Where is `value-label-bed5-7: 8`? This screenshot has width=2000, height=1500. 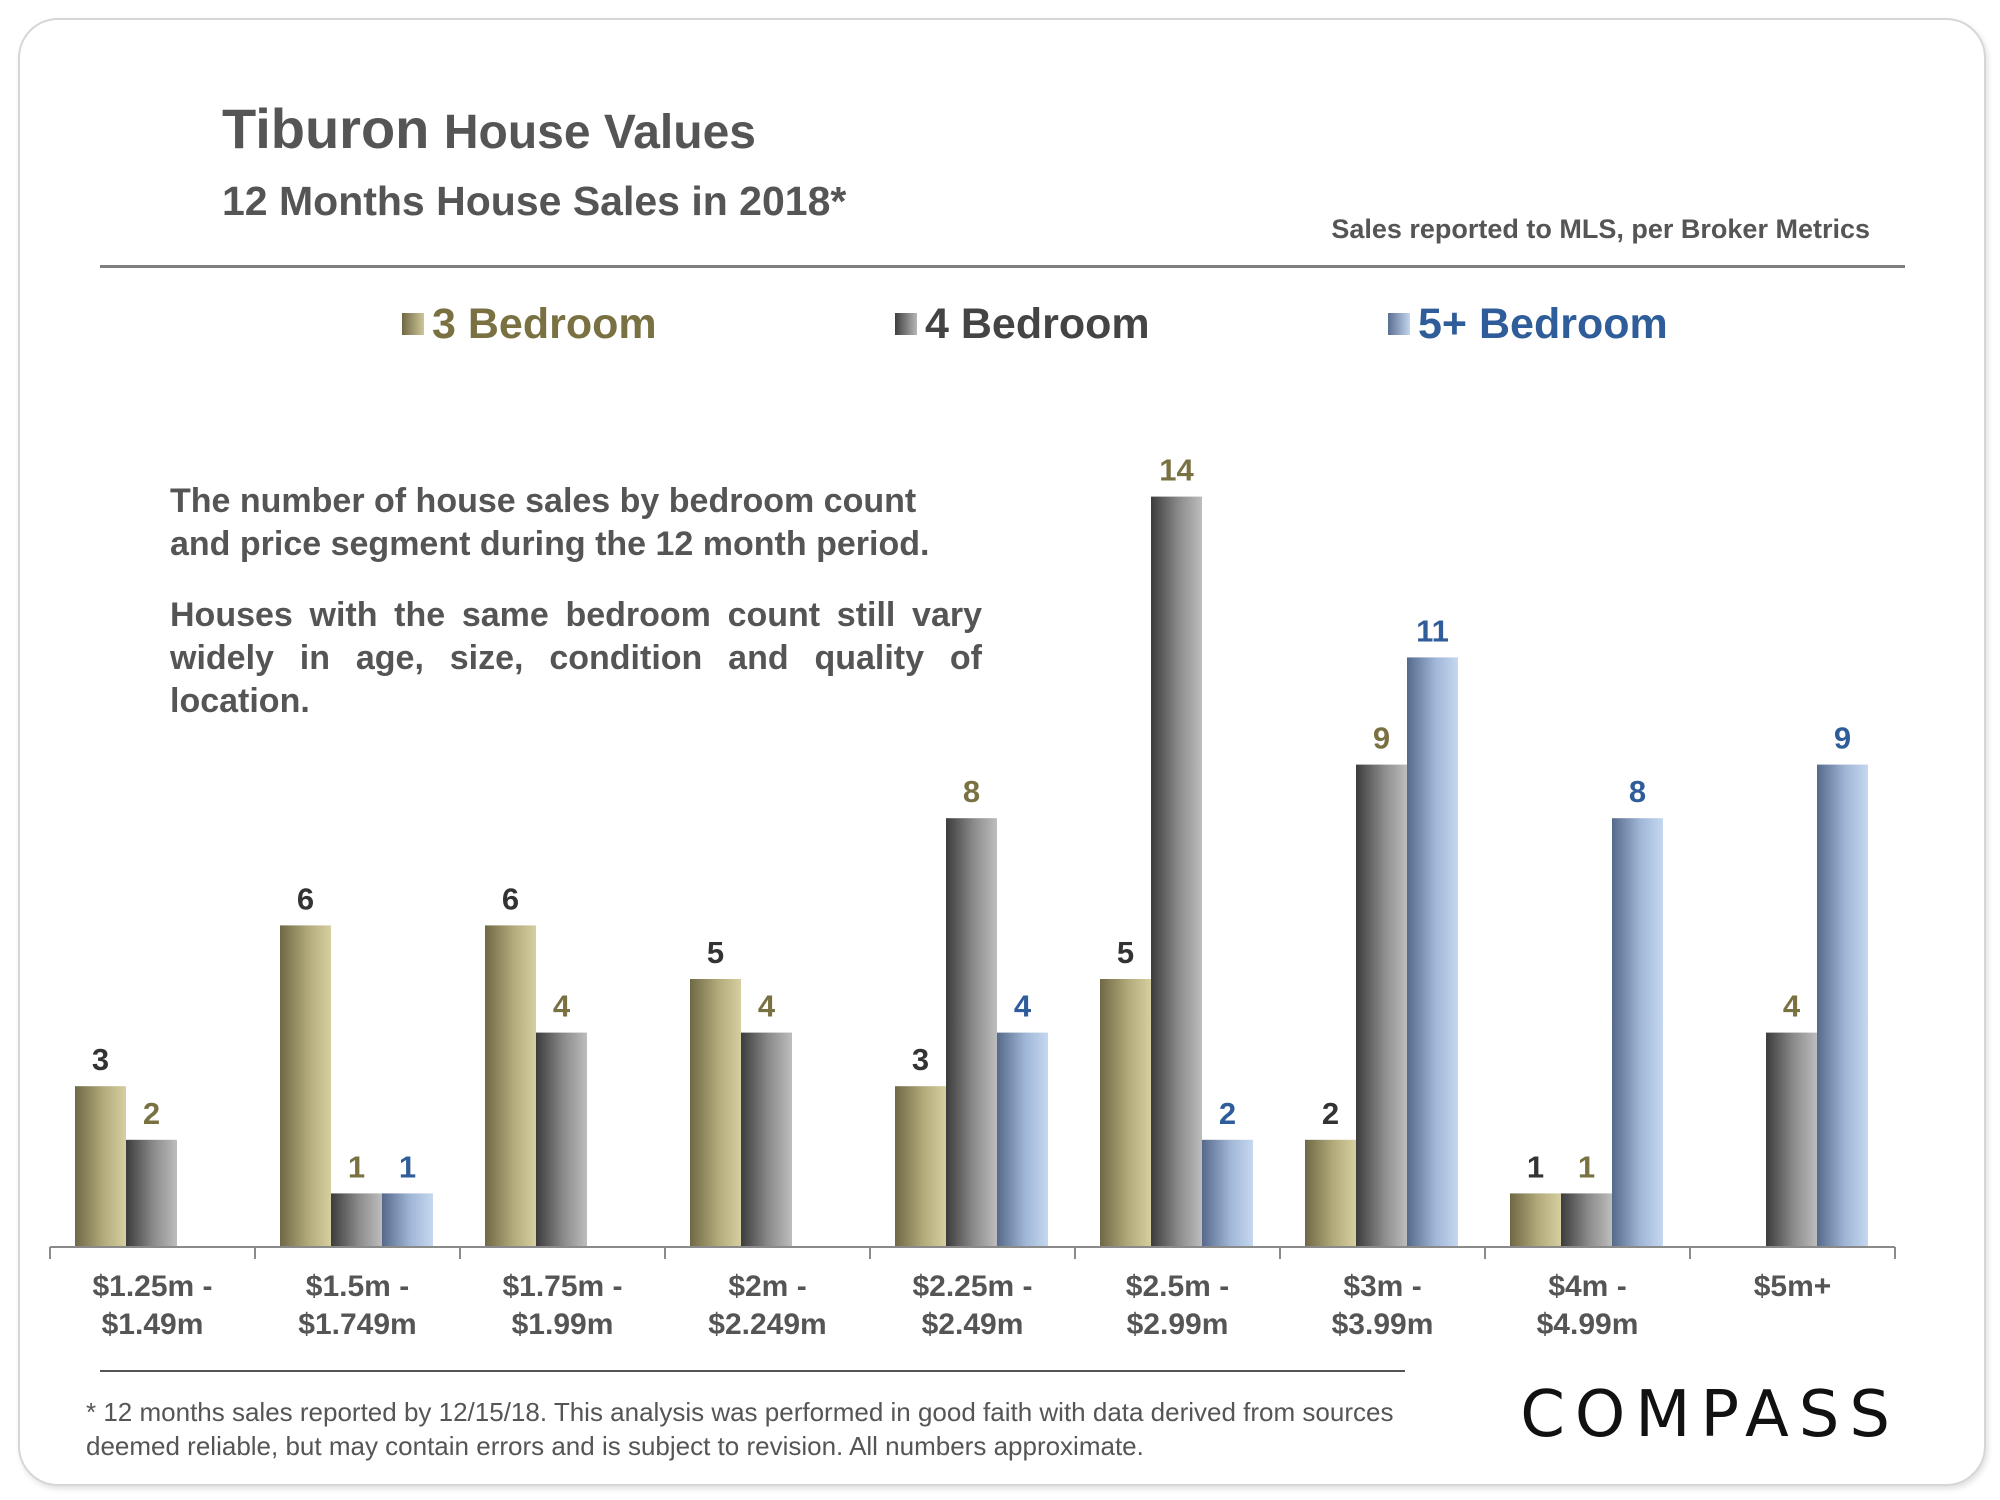
value-label-bed5-7: 8 is located at coordinates (1637, 791).